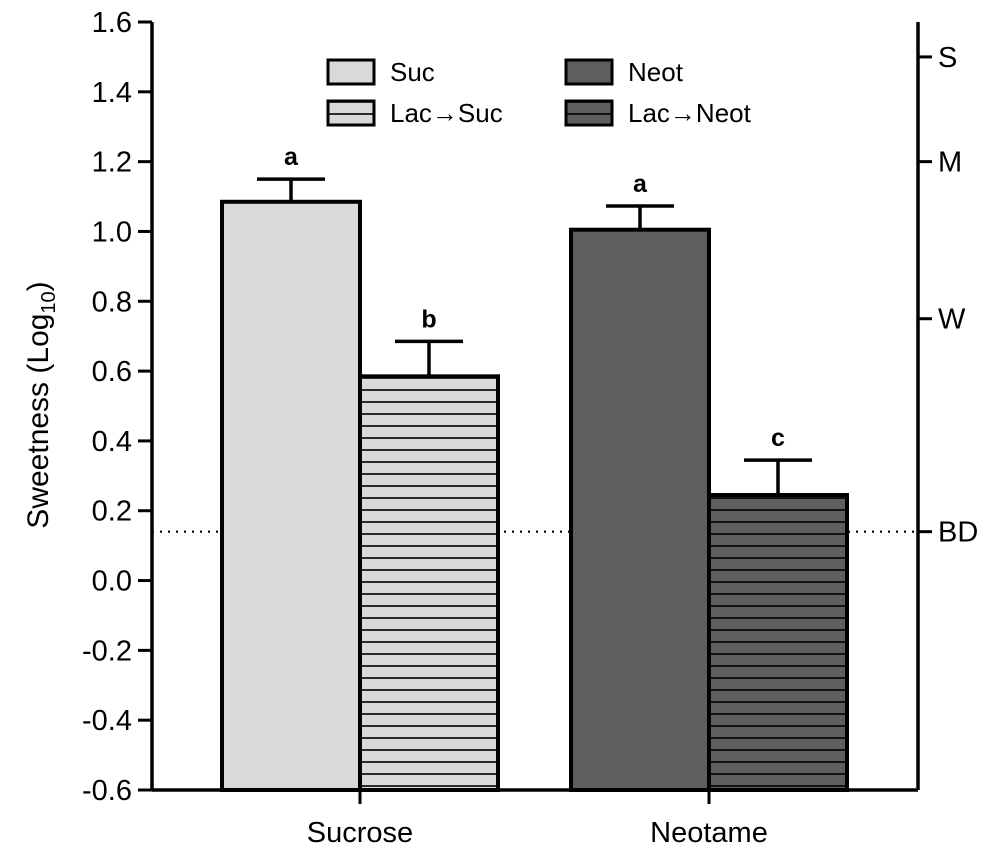 The image size is (1000, 852). I want to click on y-tick-label: -0.4, so click(107, 721).